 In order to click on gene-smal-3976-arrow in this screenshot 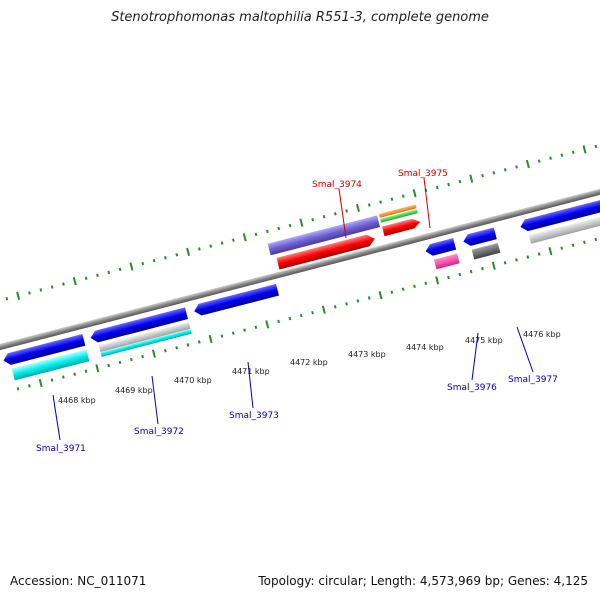, I will do `click(440, 247)`.